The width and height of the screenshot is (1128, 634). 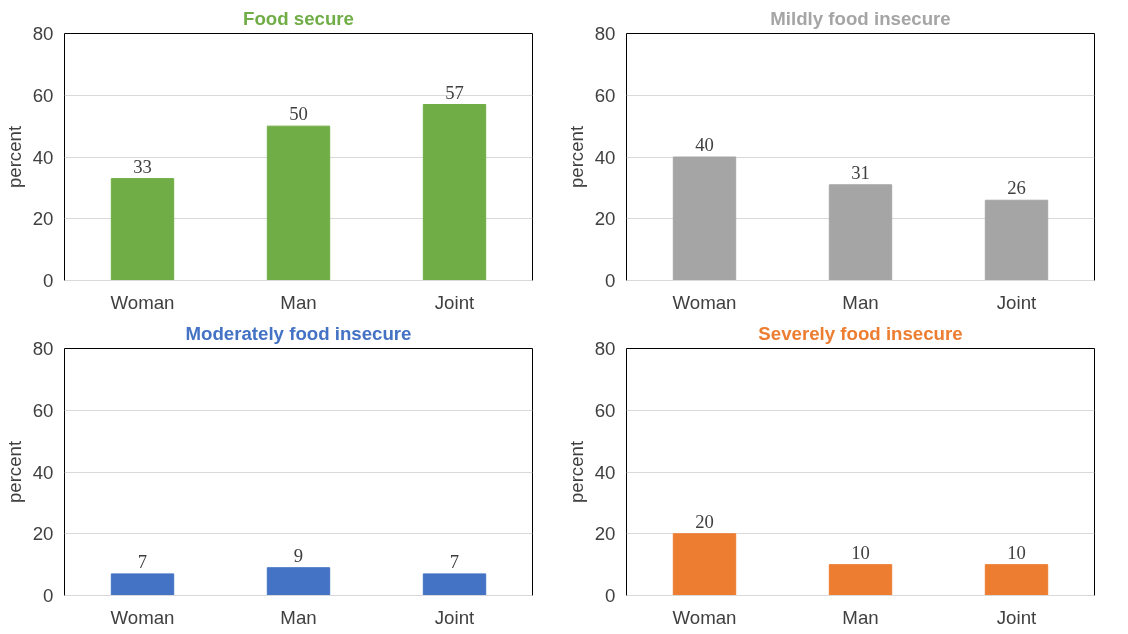 What do you see at coordinates (454, 92) in the screenshot?
I see `data-label: 57` at bounding box center [454, 92].